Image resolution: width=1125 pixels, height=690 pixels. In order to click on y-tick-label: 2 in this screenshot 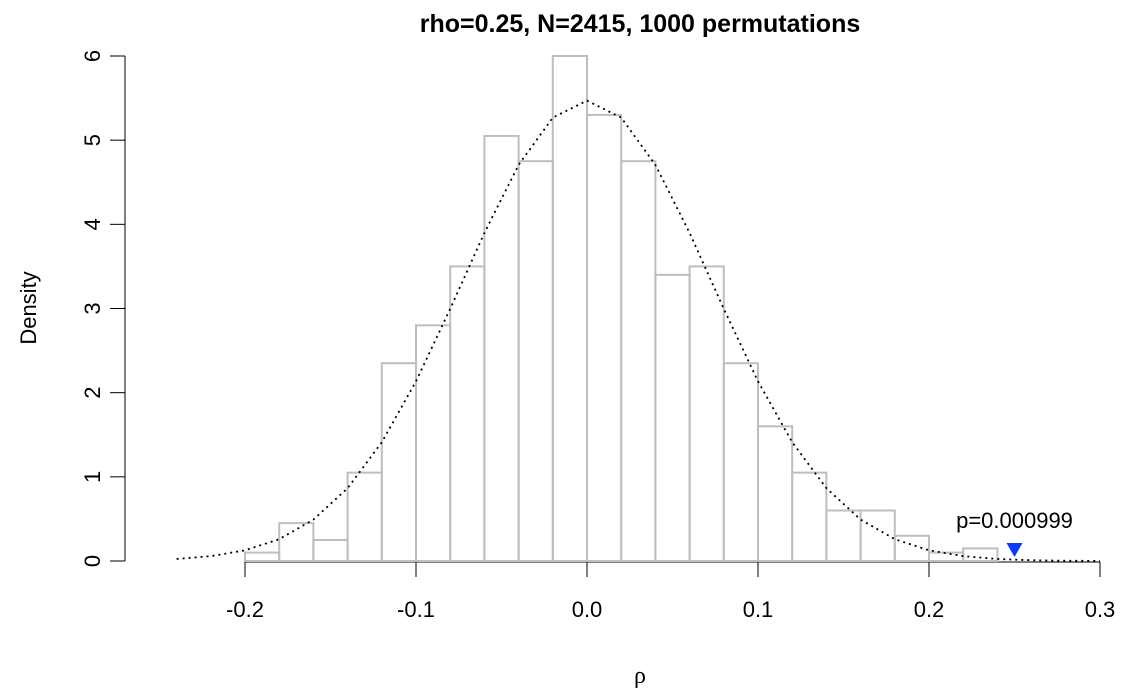, I will do `click(92, 393)`.